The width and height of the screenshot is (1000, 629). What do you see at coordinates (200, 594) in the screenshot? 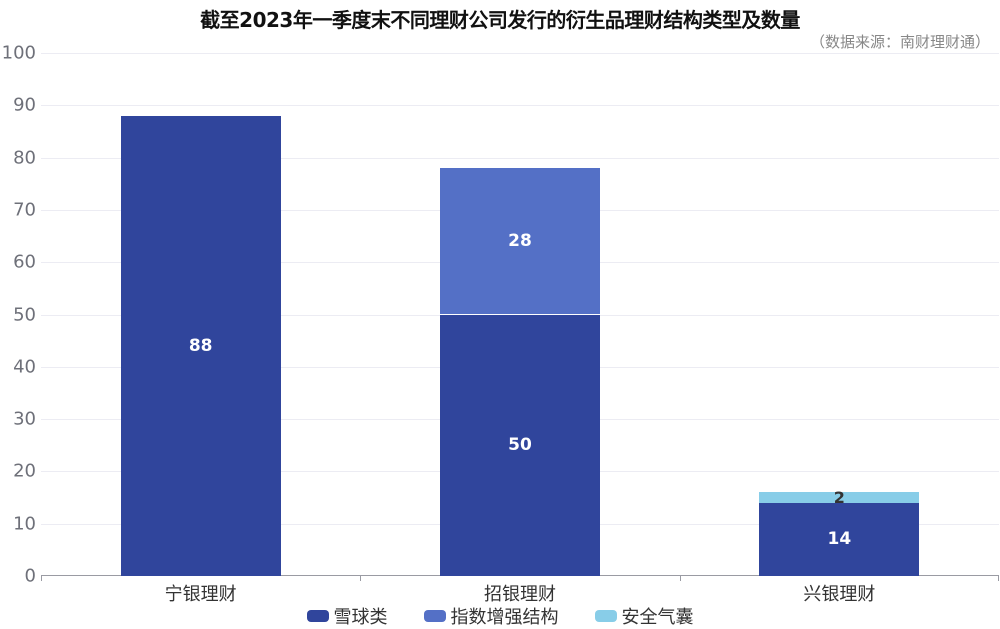
I see `x-category-label: 宁银理财` at bounding box center [200, 594].